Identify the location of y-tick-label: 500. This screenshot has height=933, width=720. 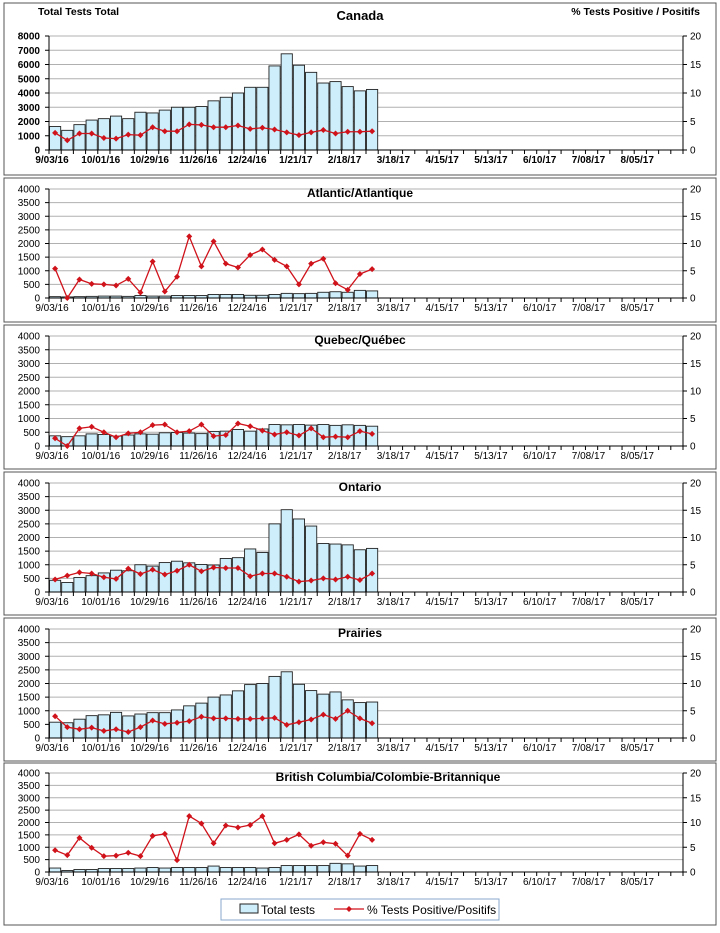
(31, 285).